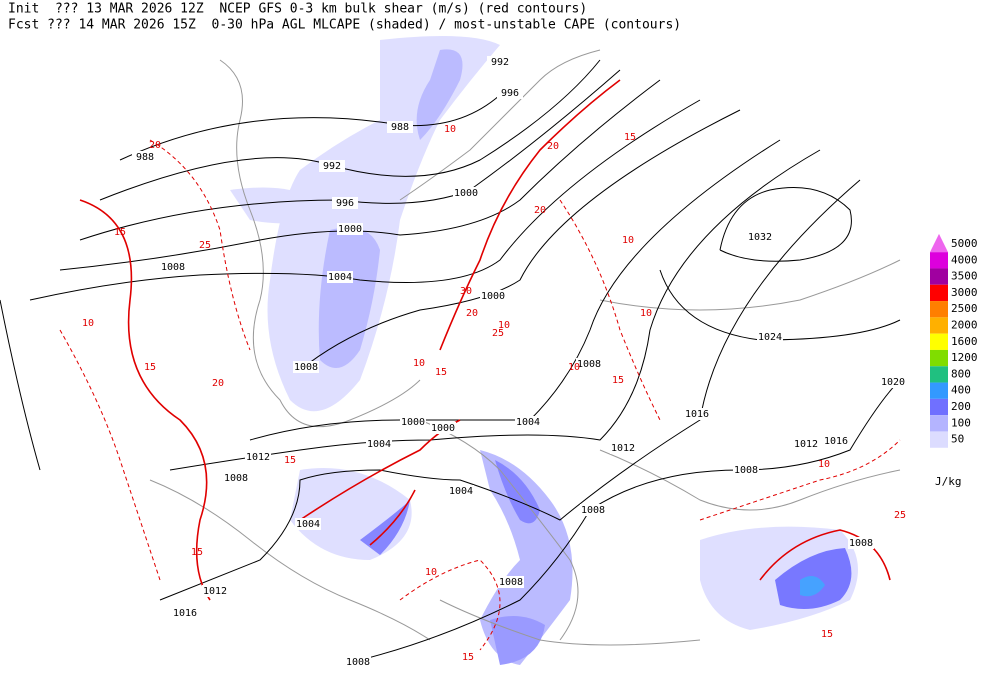 This screenshot has height=680, width=1000. Describe the element at coordinates (957, 439) in the screenshot. I see `colorbar-label: 50` at that location.